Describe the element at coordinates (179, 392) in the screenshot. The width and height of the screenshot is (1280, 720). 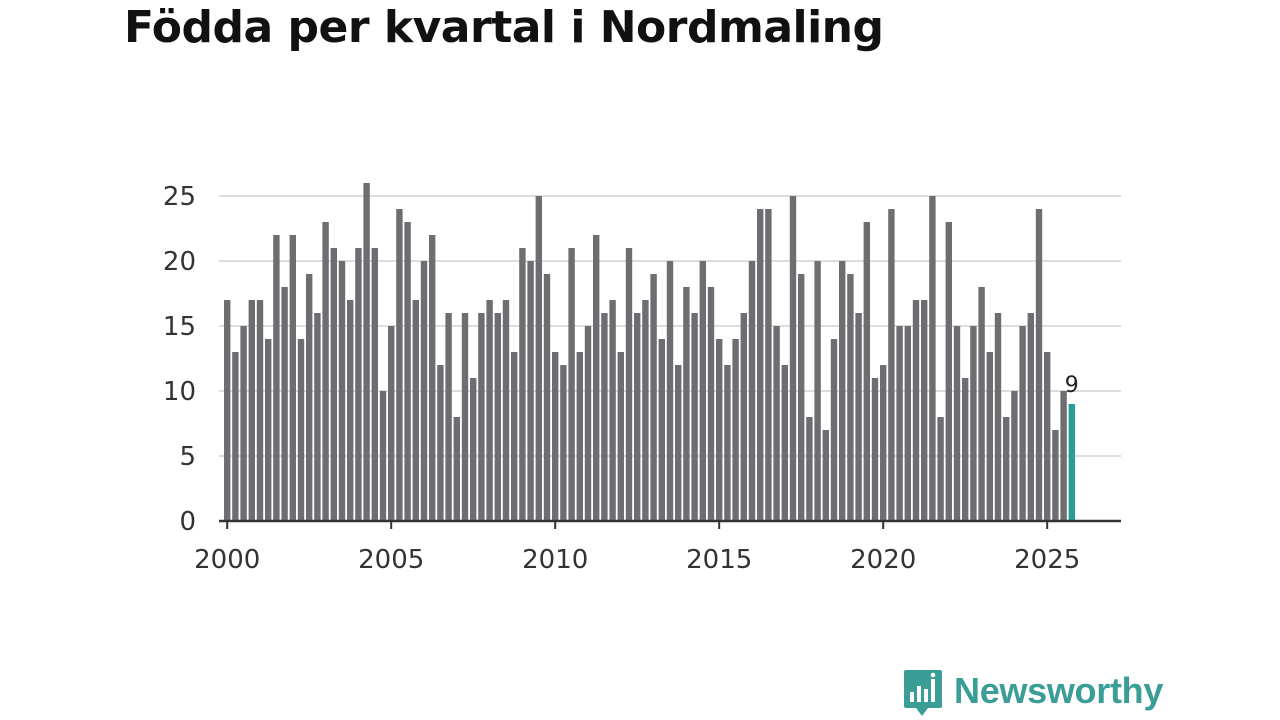
I see `y-tick-label: 10` at that location.